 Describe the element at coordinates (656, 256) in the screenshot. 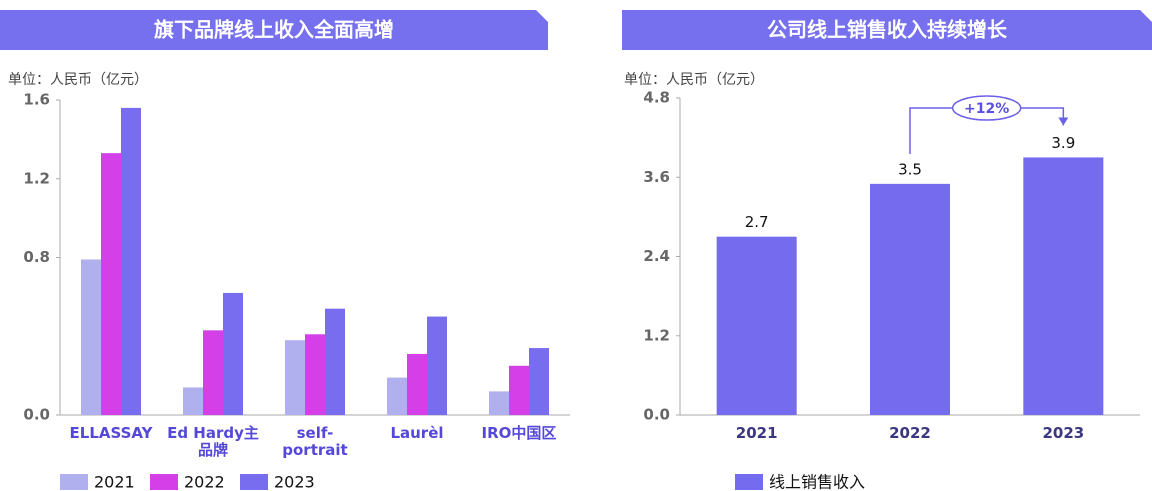

I see `y-tick-label: 2.4` at that location.